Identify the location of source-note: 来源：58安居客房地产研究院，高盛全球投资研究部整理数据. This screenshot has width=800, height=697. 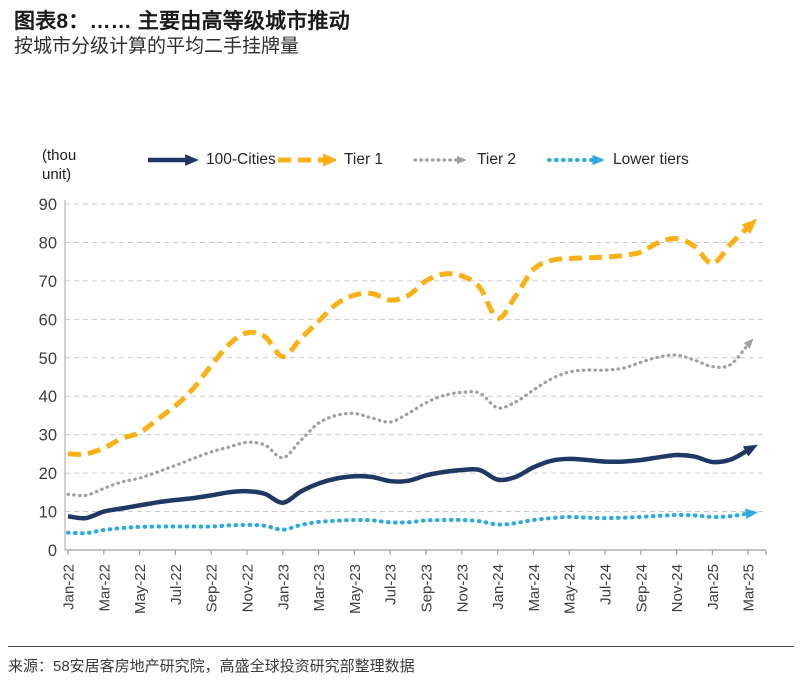
(211, 666).